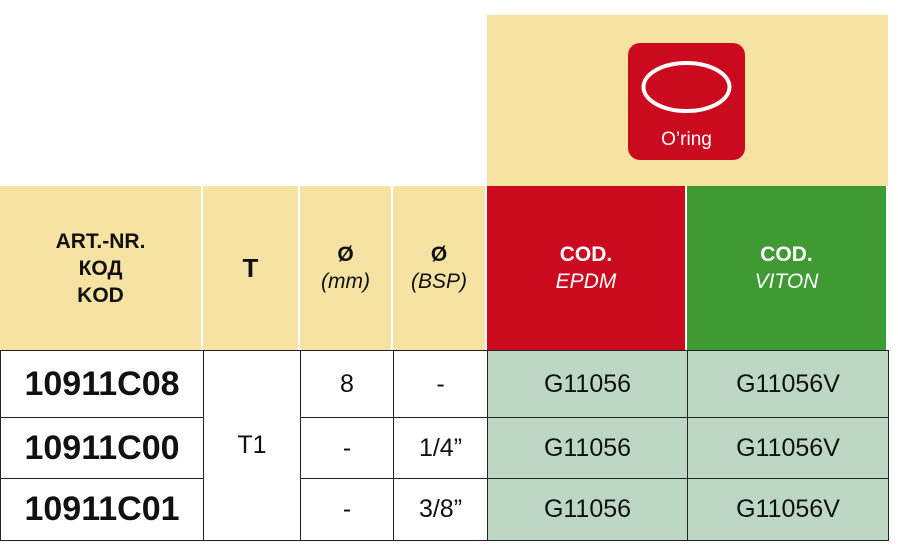  What do you see at coordinates (439, 268) in the screenshot?
I see `header-cell: Ø (BSP)` at bounding box center [439, 268].